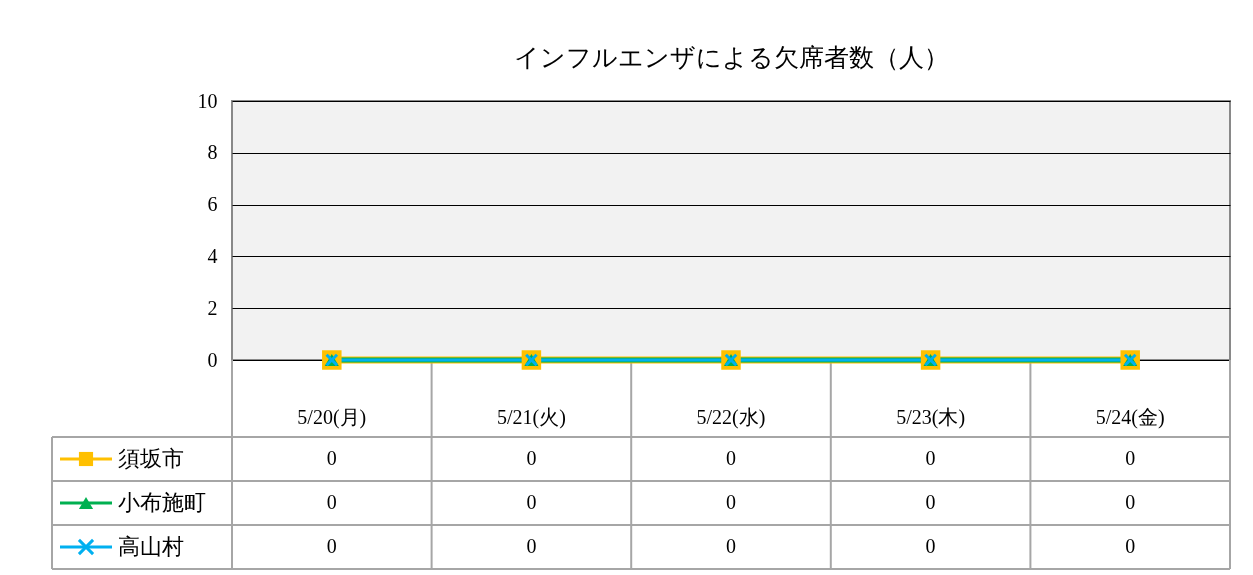 The height and width of the screenshot is (575, 1253). What do you see at coordinates (332, 417) in the screenshot?
I see `x-tick-label: 5/20(月)` at bounding box center [332, 417].